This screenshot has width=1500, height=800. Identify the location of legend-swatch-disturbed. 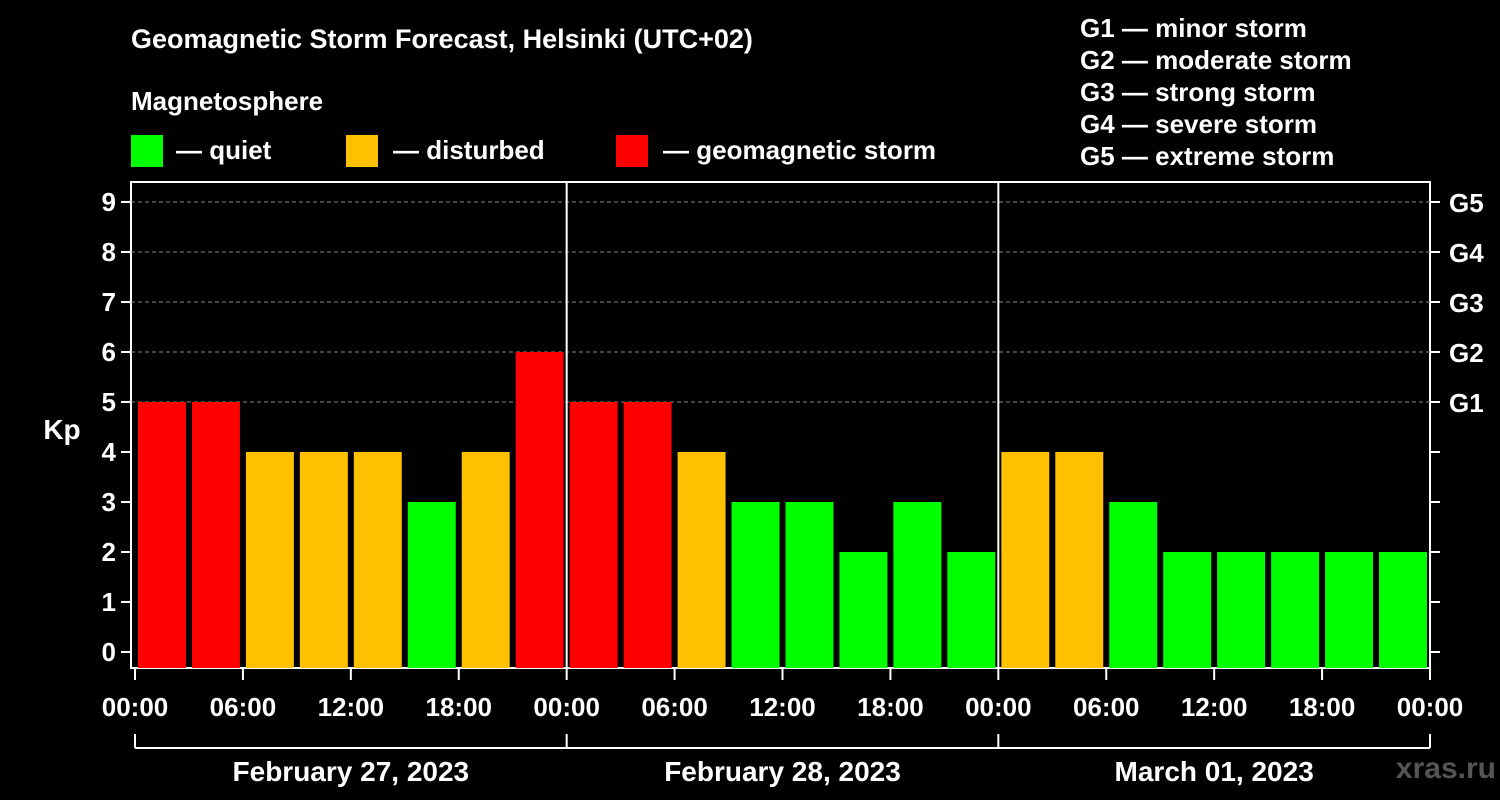
(362, 151).